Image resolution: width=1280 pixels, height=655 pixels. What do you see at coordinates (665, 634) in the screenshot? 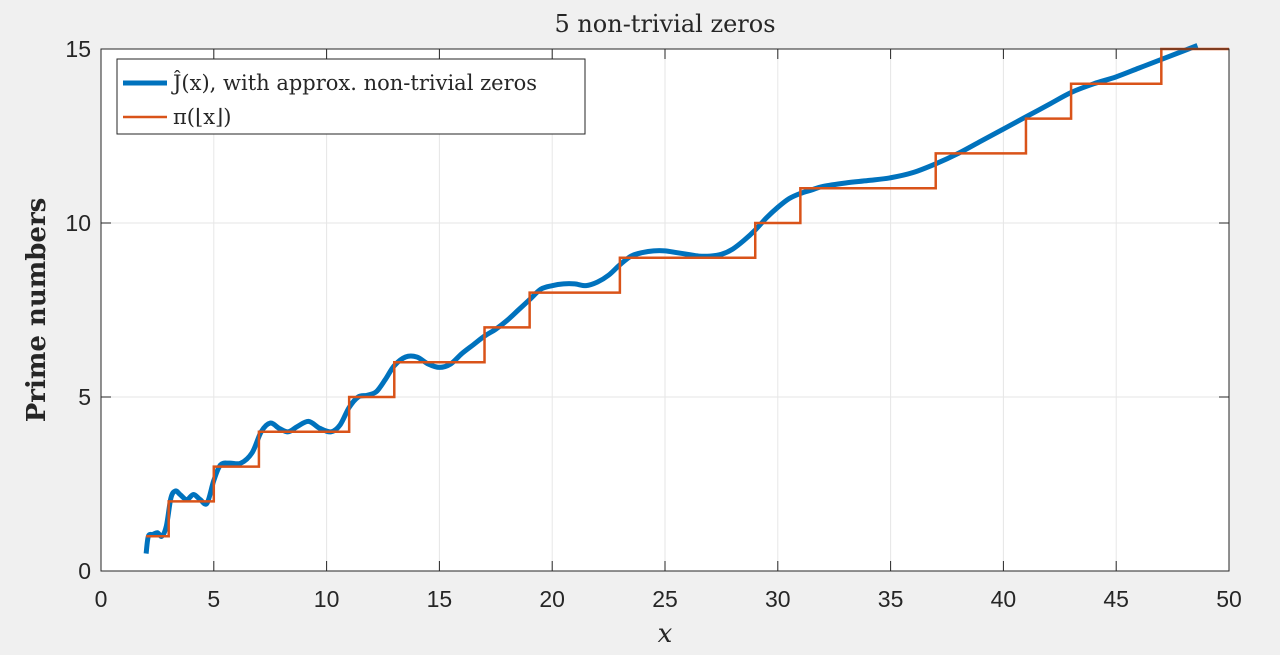
I see `x-axis-label: x` at bounding box center [665, 634].